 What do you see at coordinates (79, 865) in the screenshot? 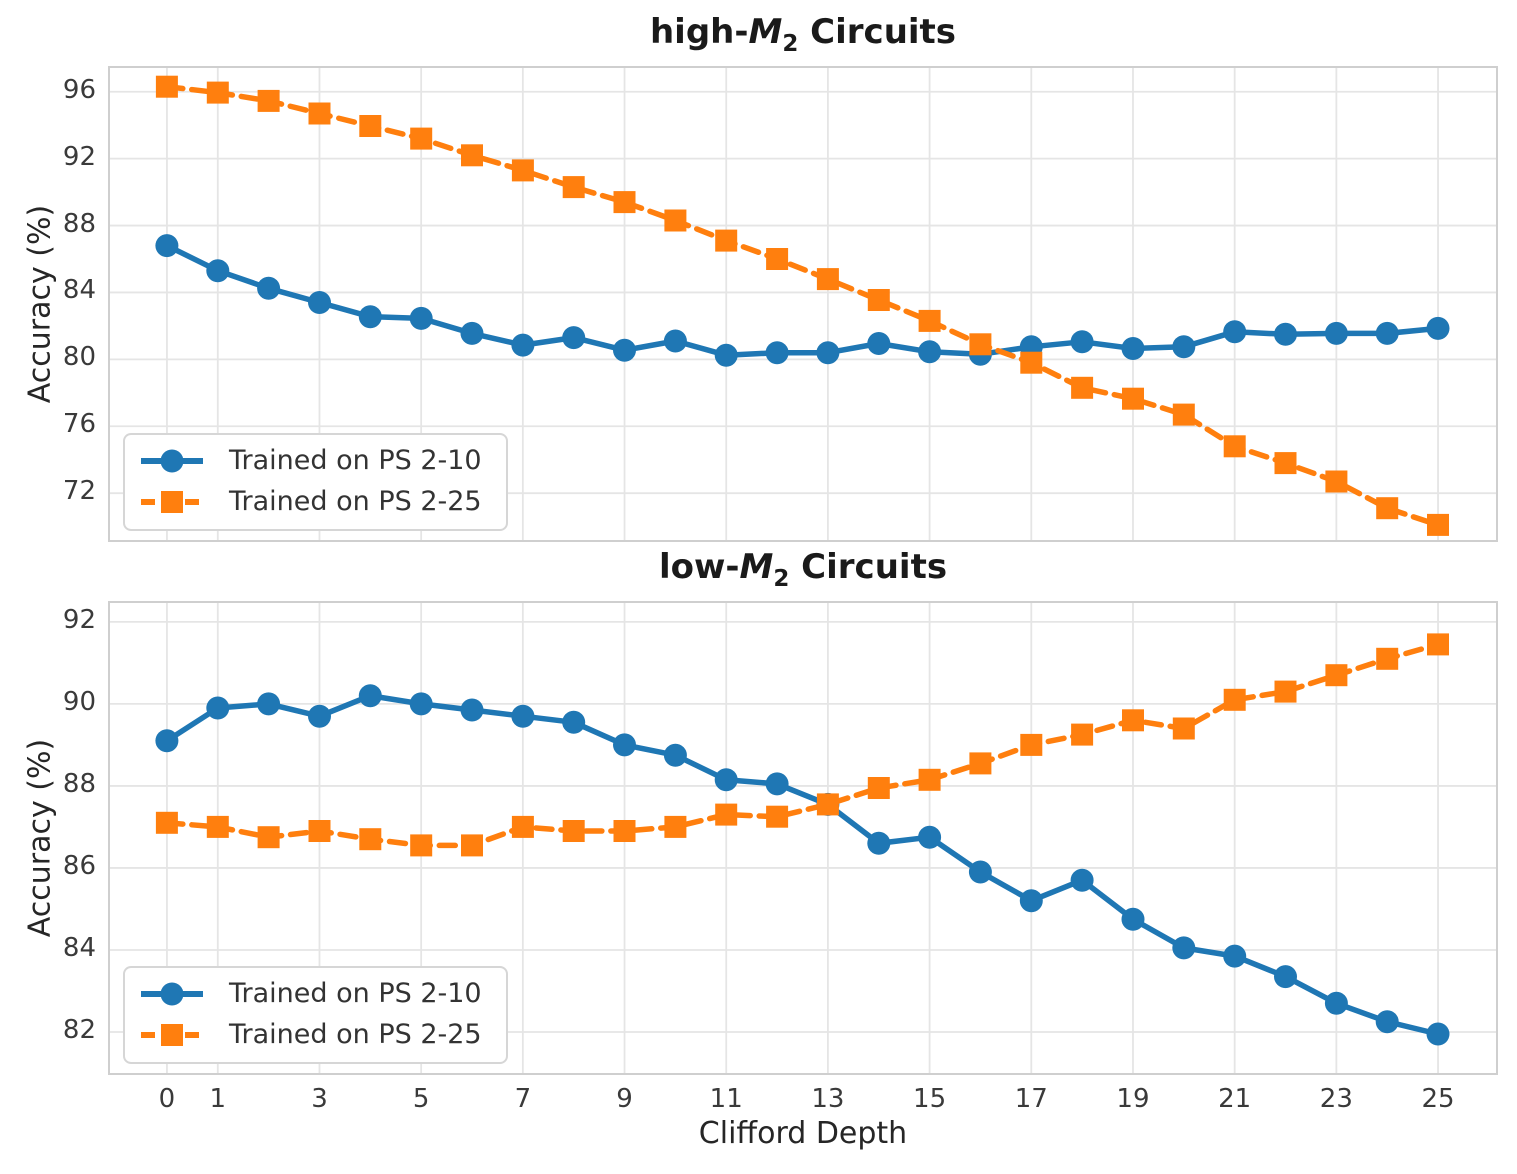
I see `y-tick-label: 86` at bounding box center [79, 865].